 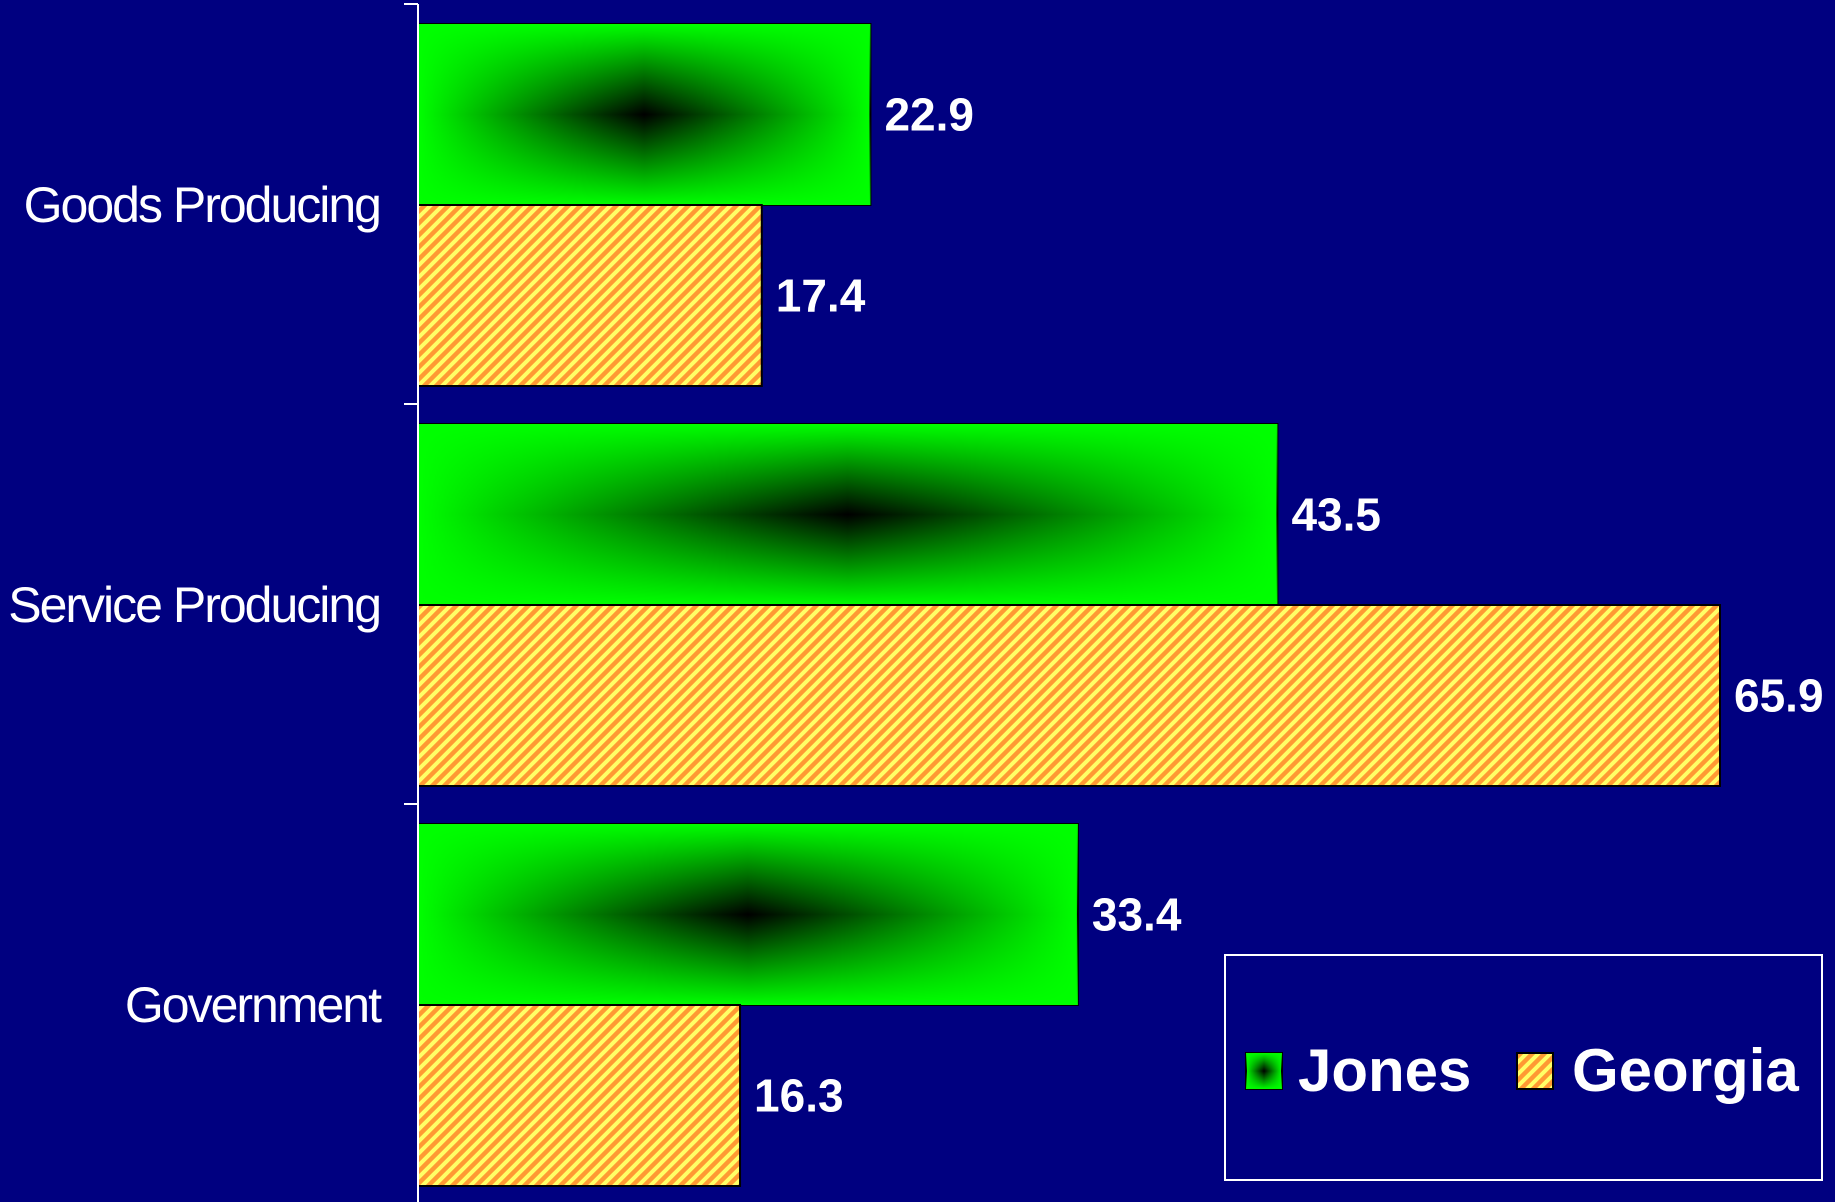 What do you see at coordinates (1336, 515) in the screenshot?
I see `value-label-service-producing-jones: 43.5` at bounding box center [1336, 515].